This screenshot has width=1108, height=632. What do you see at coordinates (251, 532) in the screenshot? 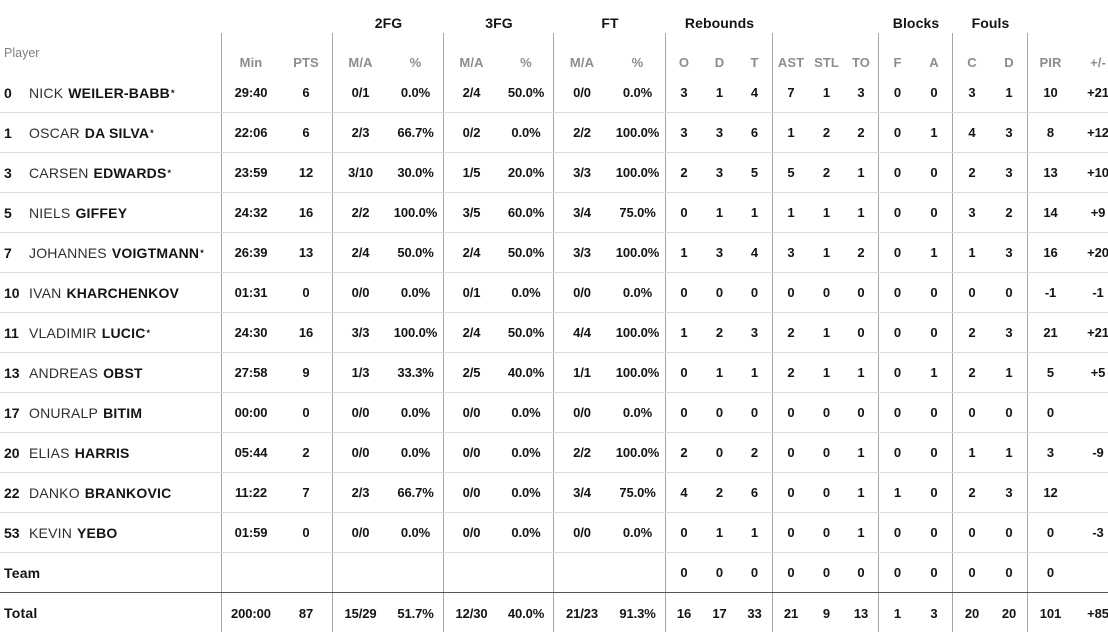
I see `stat-min: 01:59` at bounding box center [251, 532].